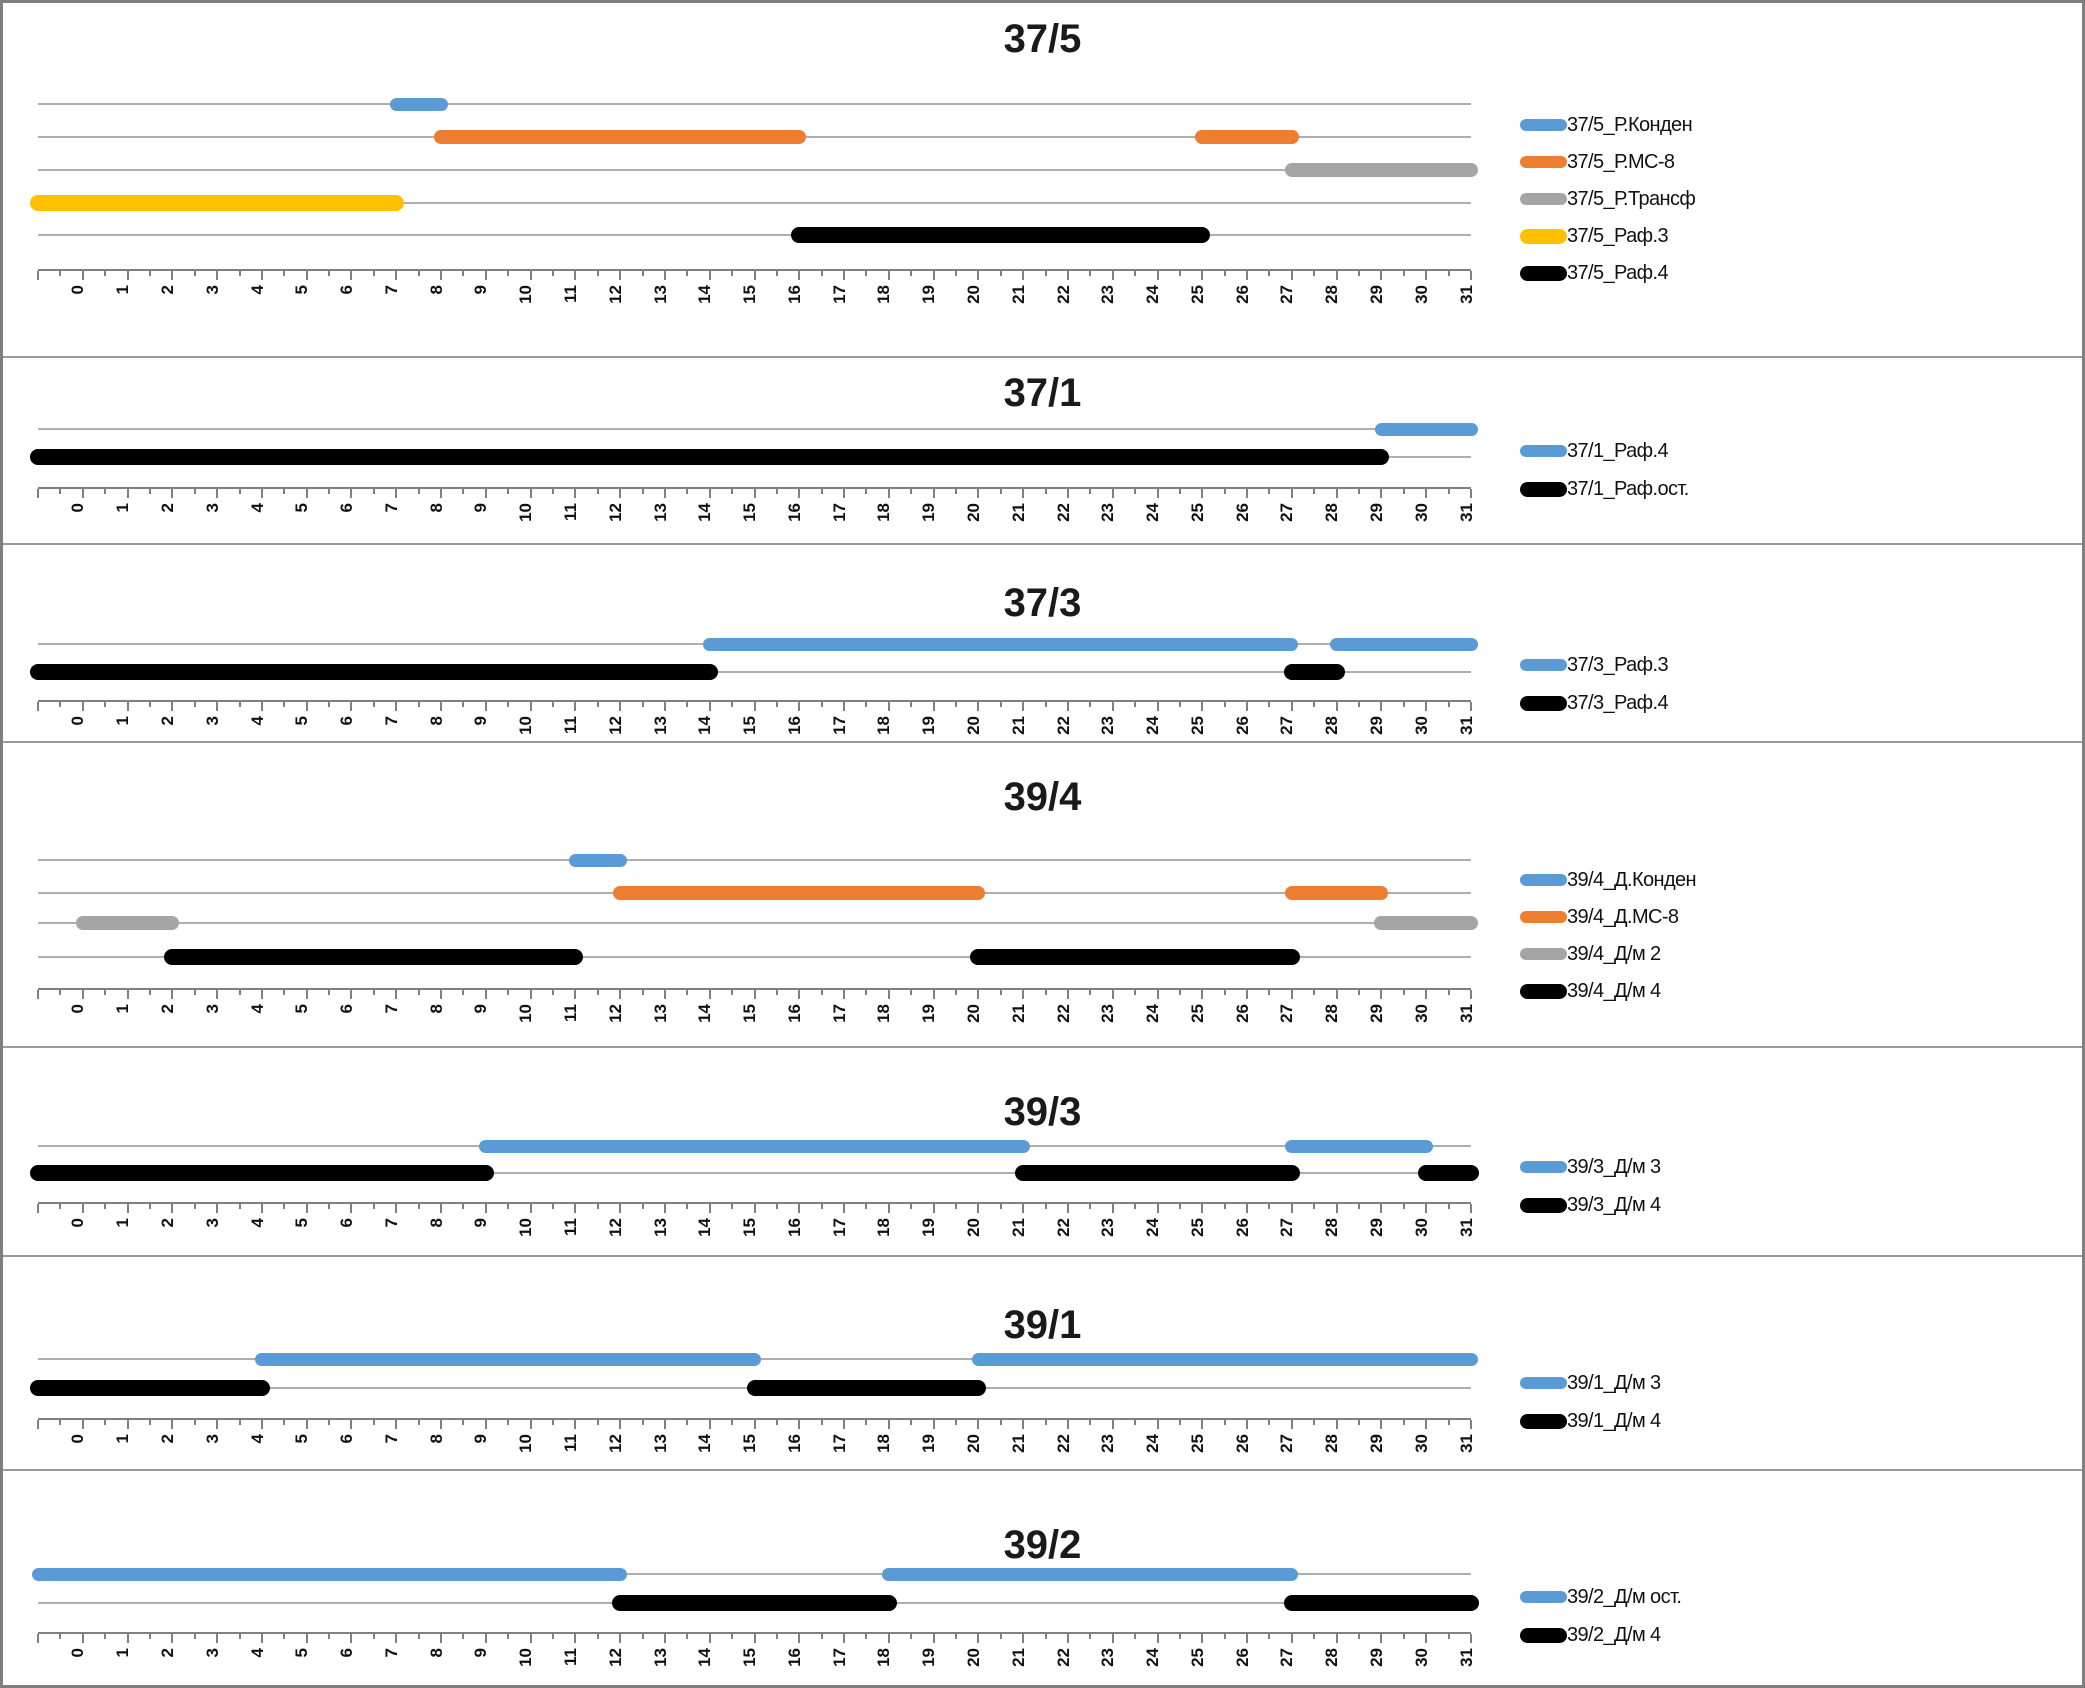 This screenshot has width=2085, height=1688. Describe the element at coordinates (481, 1653) in the screenshot. I see `x-axis-label: 9` at that location.